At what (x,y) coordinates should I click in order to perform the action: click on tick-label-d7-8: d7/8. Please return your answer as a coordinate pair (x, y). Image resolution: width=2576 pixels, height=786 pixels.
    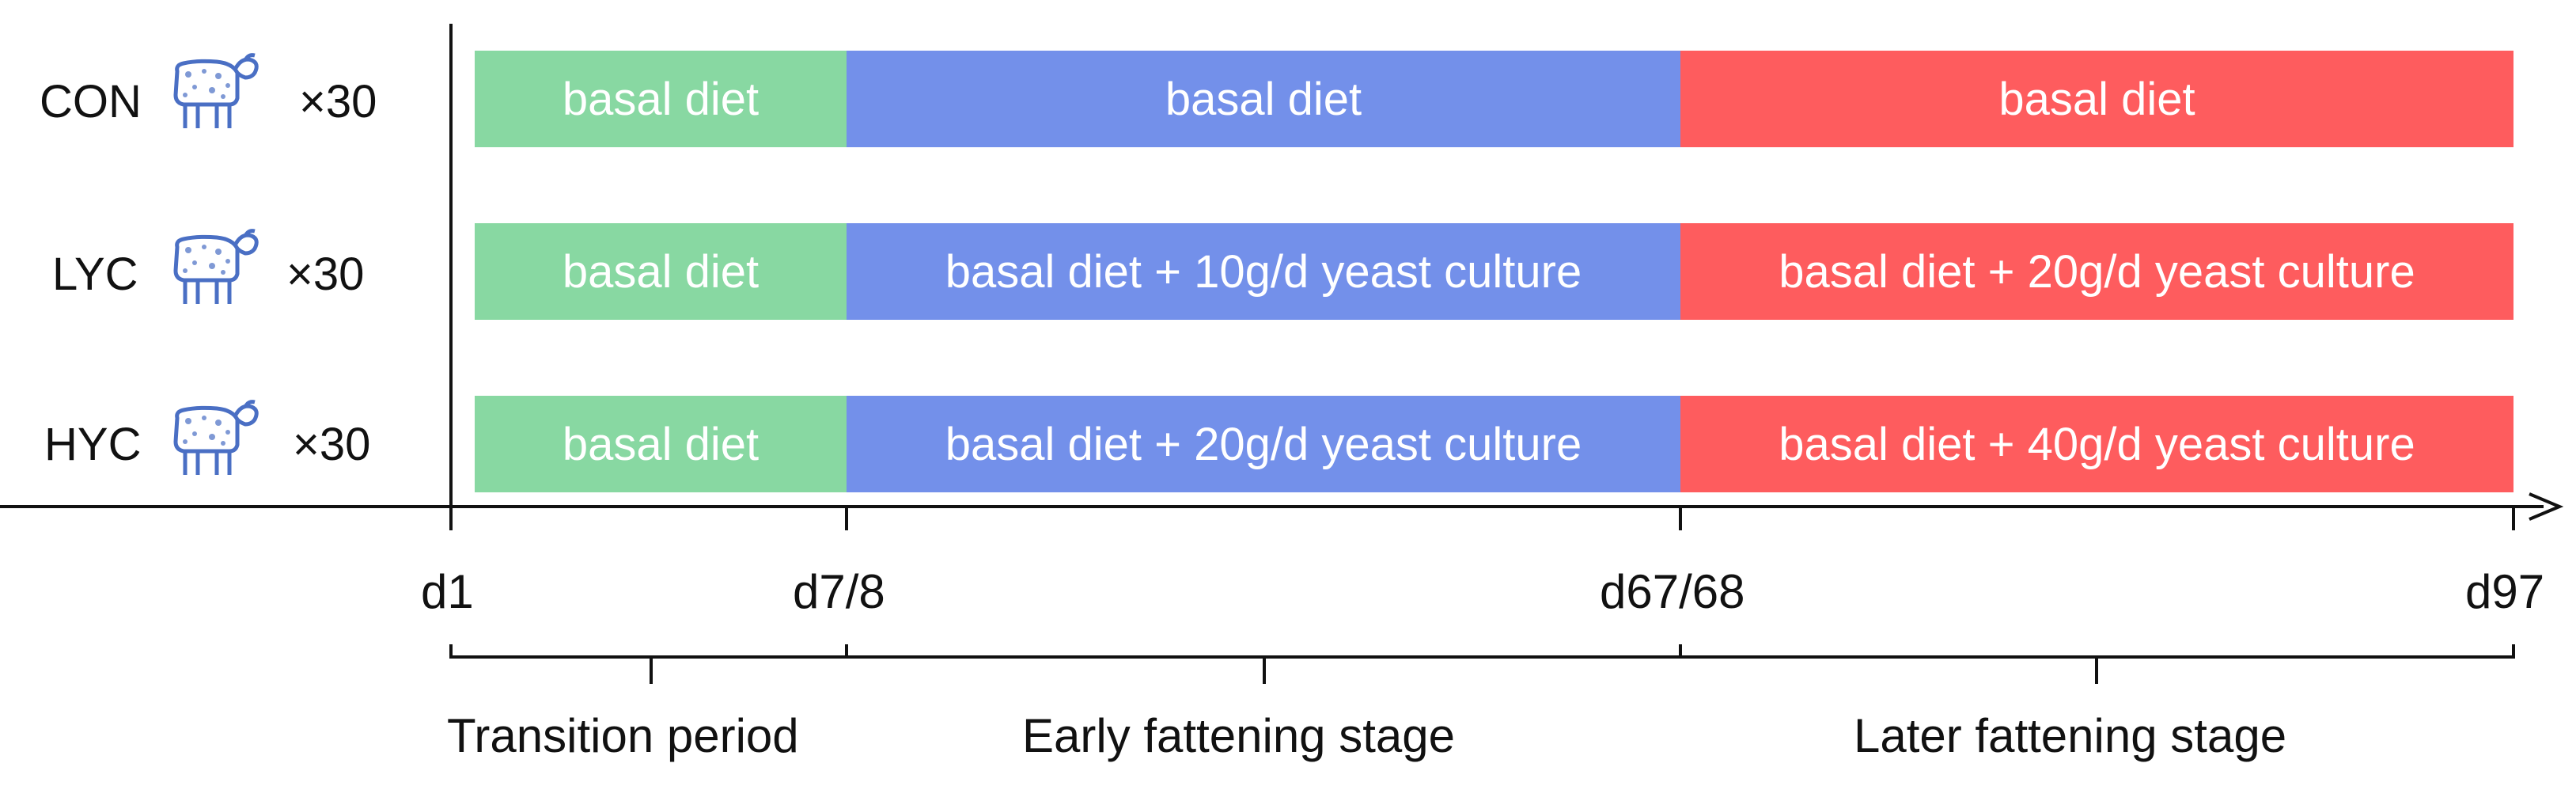
    Looking at the image, I should click on (839, 591).